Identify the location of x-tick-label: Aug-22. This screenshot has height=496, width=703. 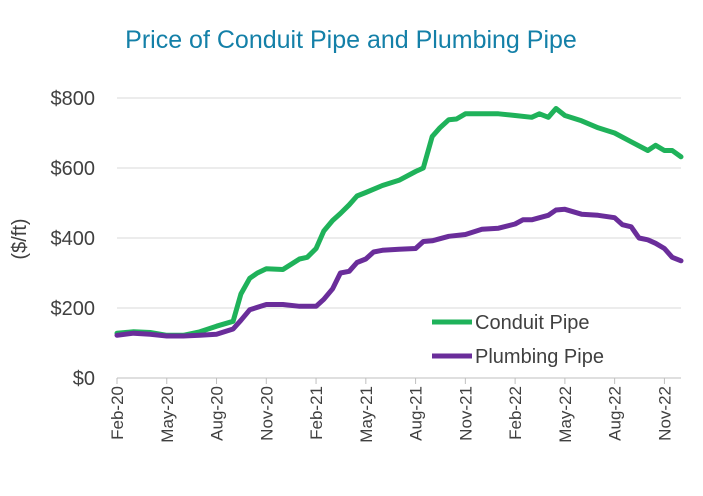
(615, 413).